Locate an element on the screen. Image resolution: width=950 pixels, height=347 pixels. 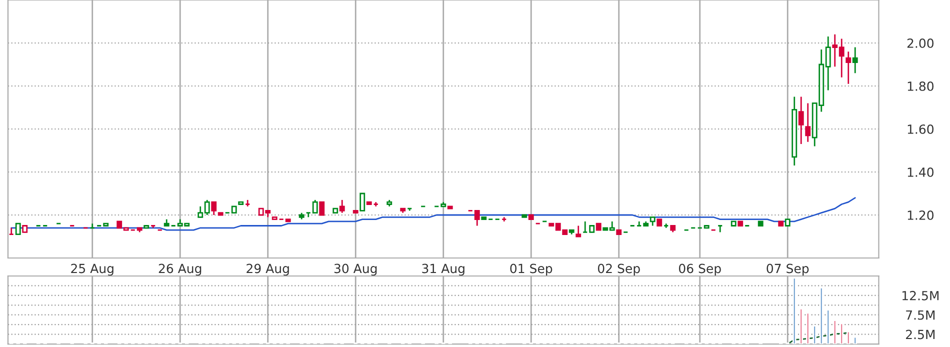
x-tick-label: 07 Sep is located at coordinates (787, 270).